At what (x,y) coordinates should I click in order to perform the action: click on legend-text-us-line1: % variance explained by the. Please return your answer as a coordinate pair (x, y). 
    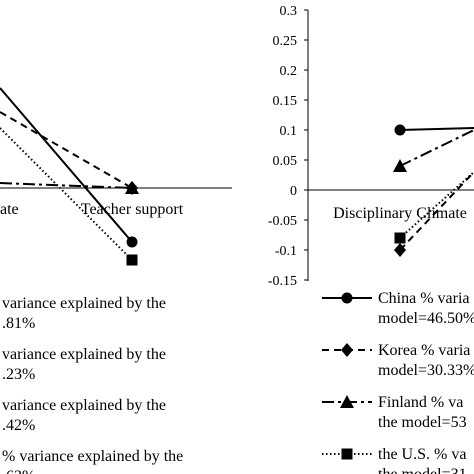
    Looking at the image, I should click on (92, 456).